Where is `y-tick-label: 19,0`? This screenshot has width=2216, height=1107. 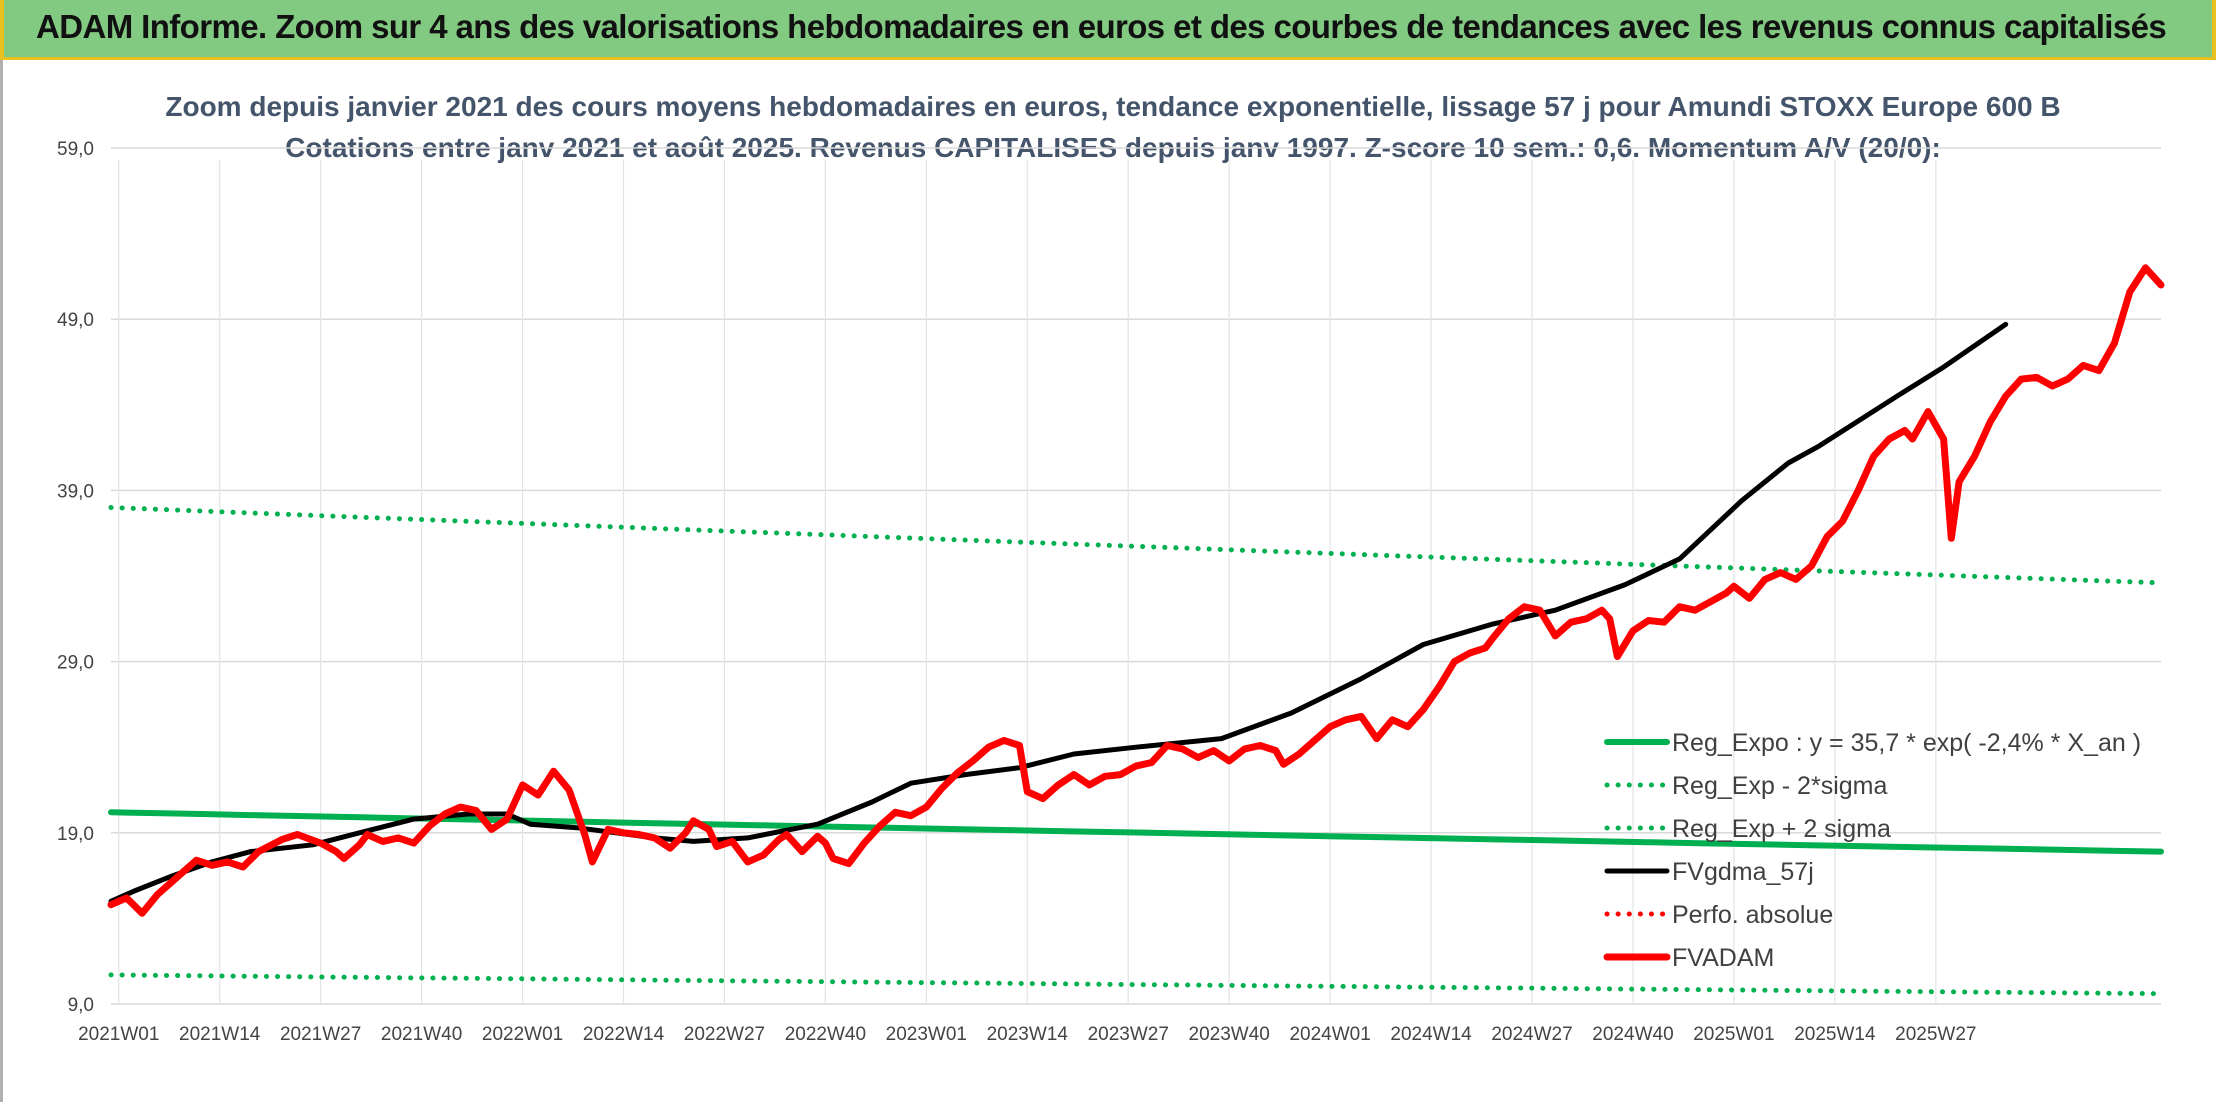
y-tick-label: 19,0 is located at coordinates (75, 834).